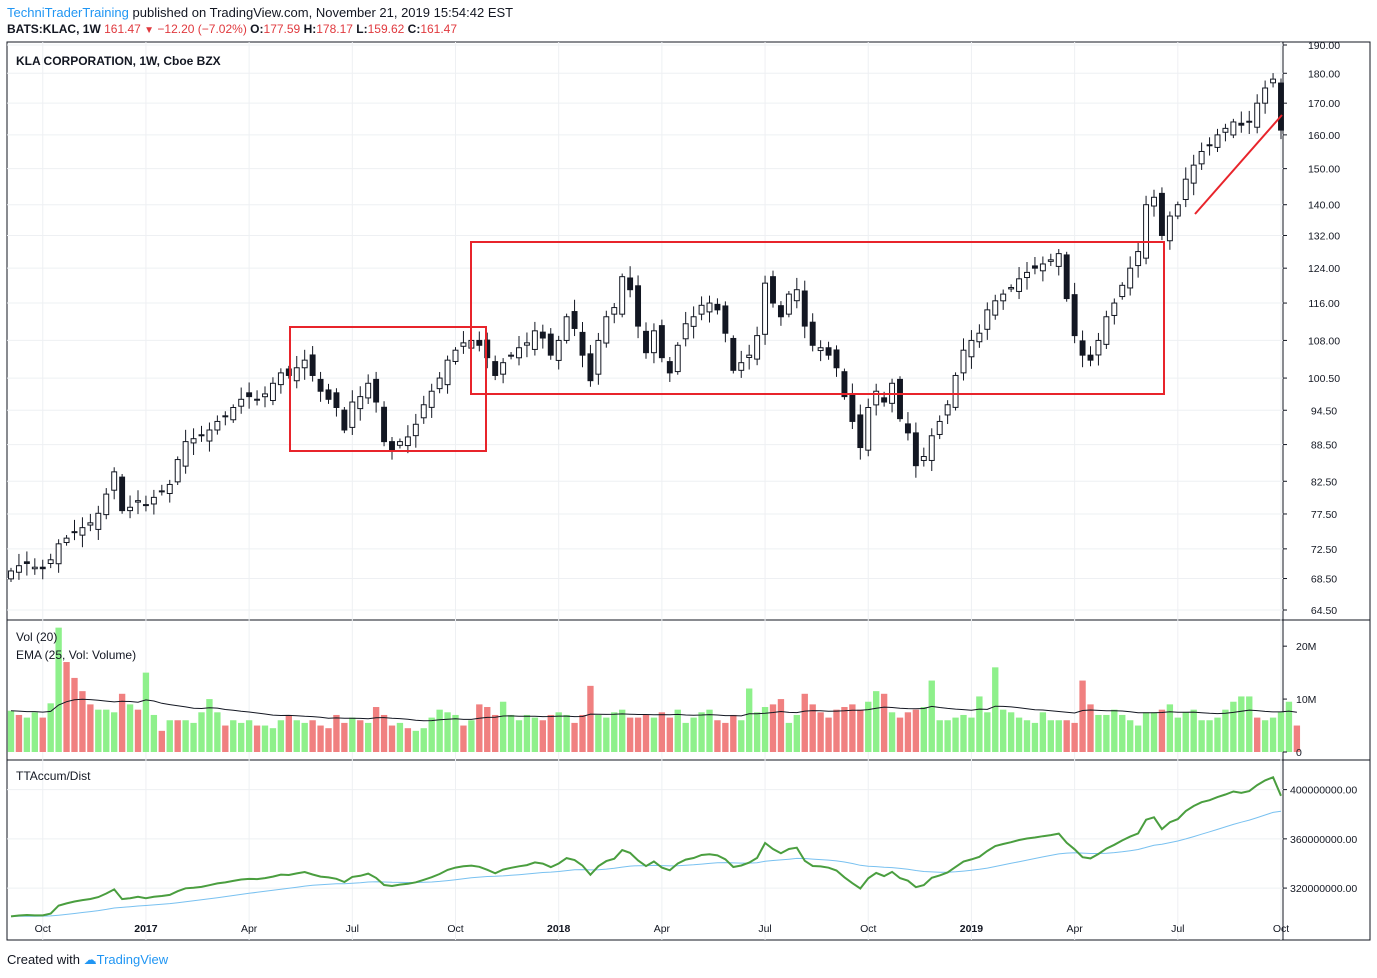  I want to click on publisher-name: TechniTraderTraining, so click(68, 12).